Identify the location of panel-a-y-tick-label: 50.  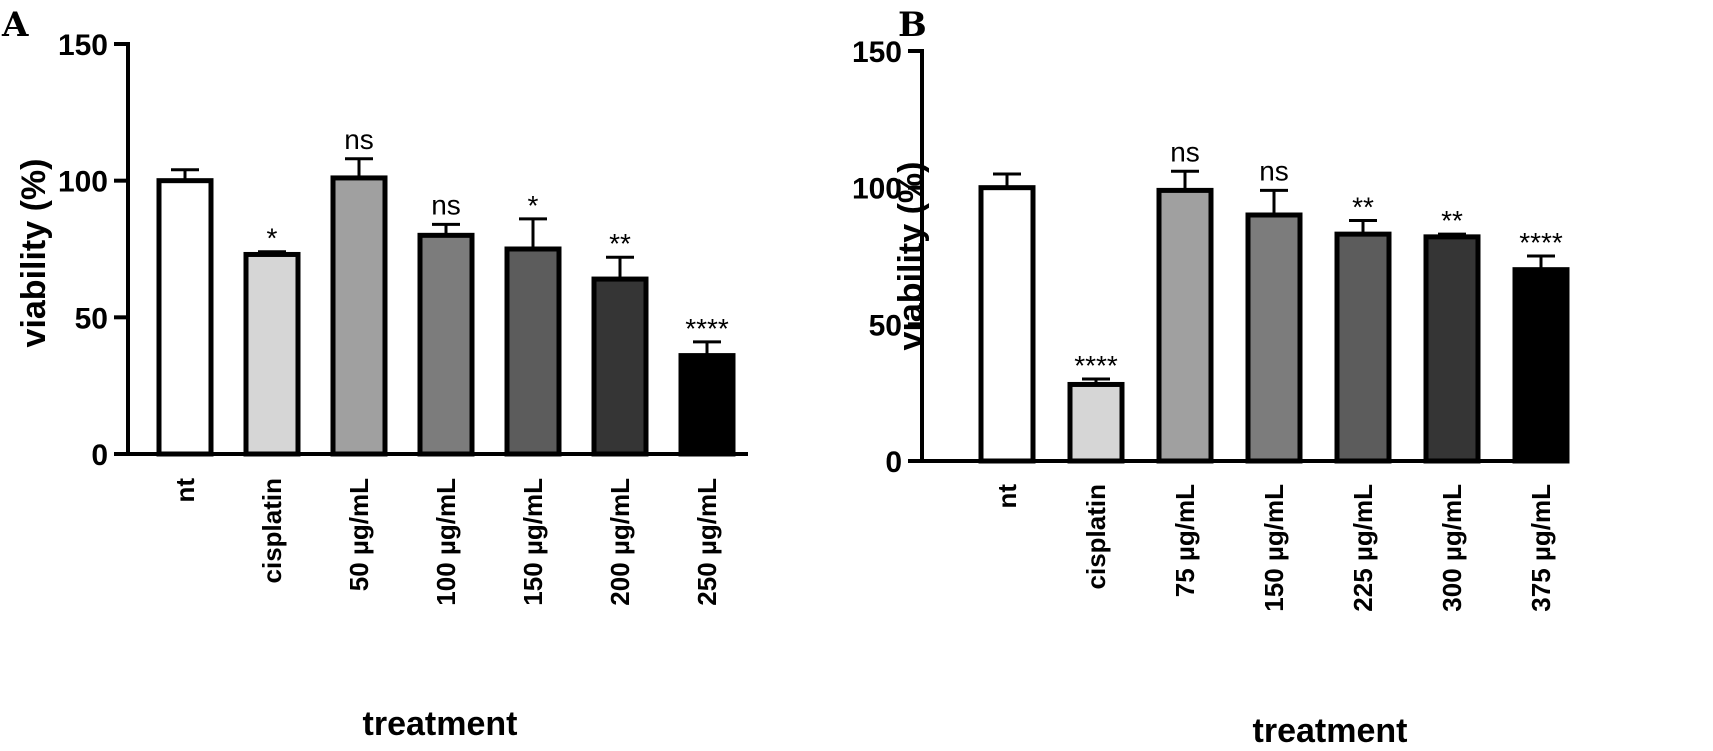
(91, 318).